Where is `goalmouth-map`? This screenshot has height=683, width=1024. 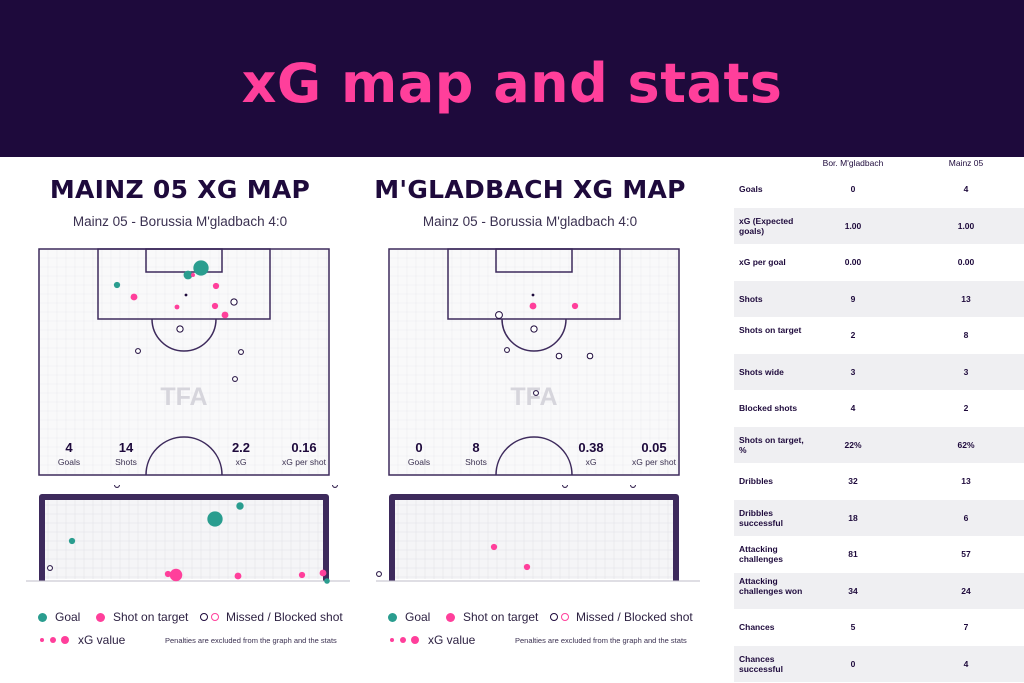 goalmouth-map is located at coordinates (538, 533).